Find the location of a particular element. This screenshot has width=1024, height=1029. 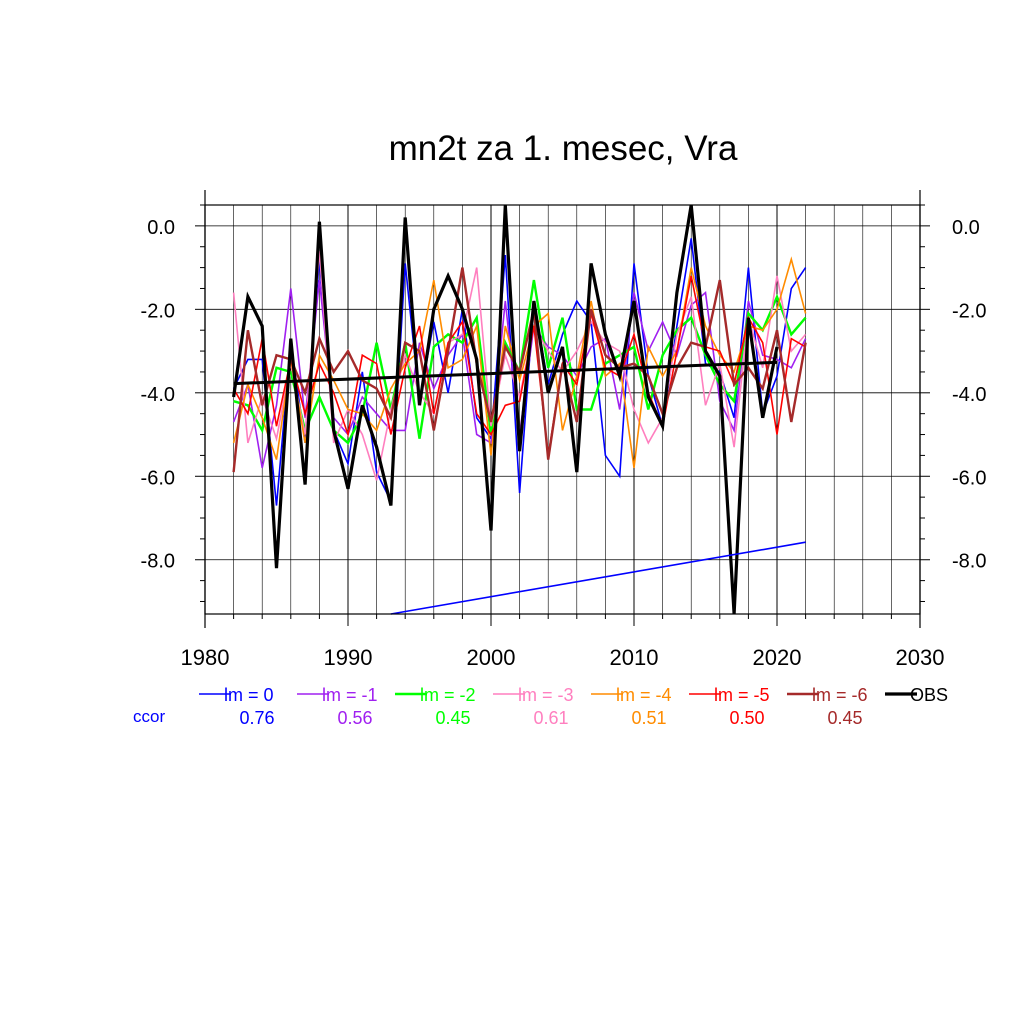

legend-label-0: lm = 0 is located at coordinates (249, 695).